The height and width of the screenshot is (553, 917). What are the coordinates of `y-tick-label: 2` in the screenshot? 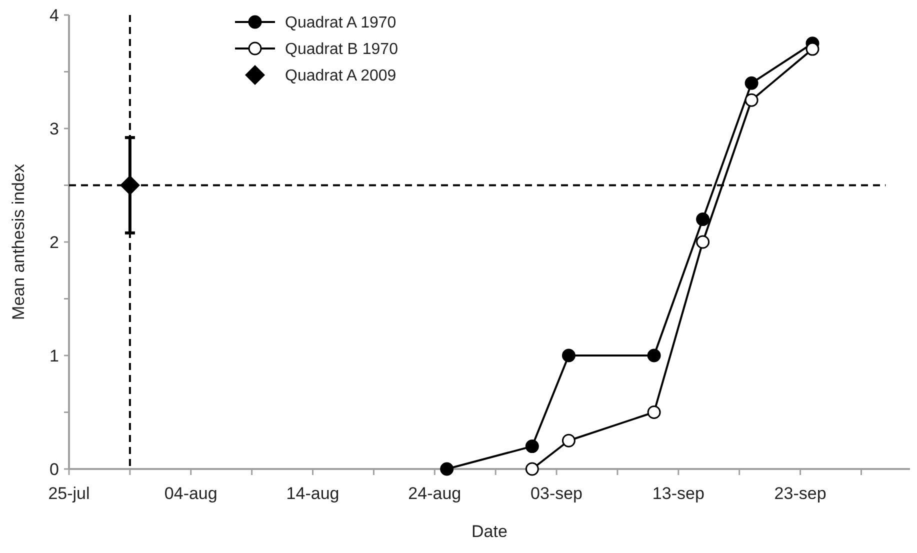 It's located at (54, 242).